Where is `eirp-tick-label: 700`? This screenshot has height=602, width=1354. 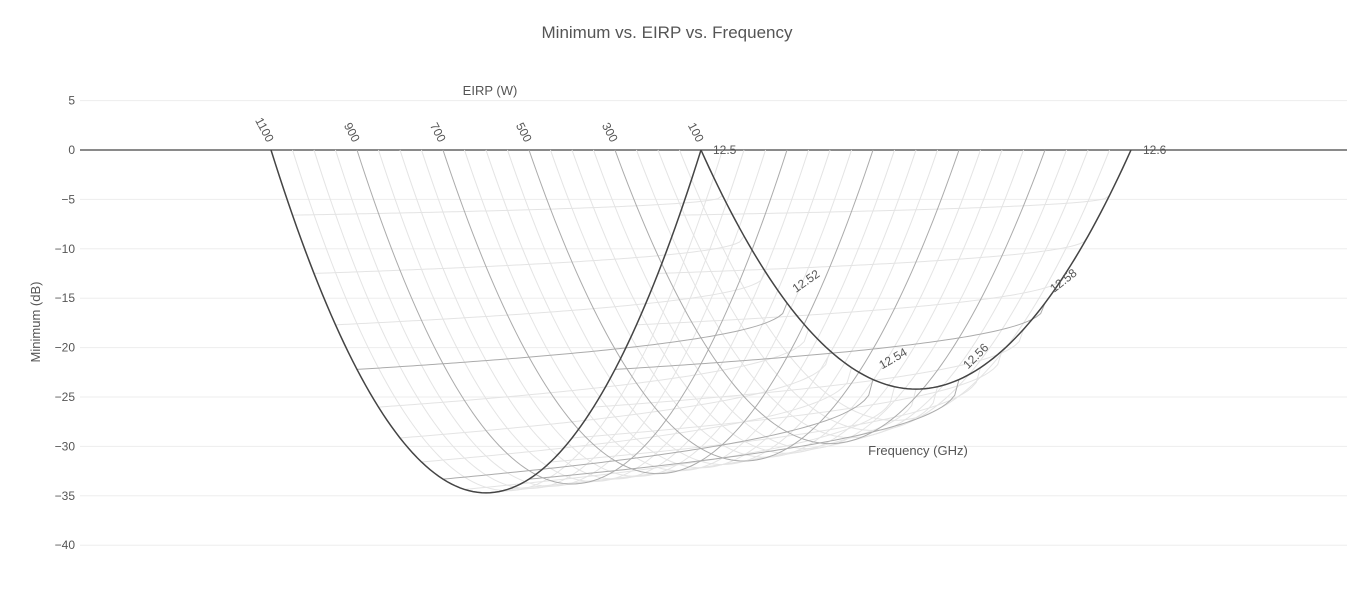 eirp-tick-label: 700 is located at coordinates (438, 132).